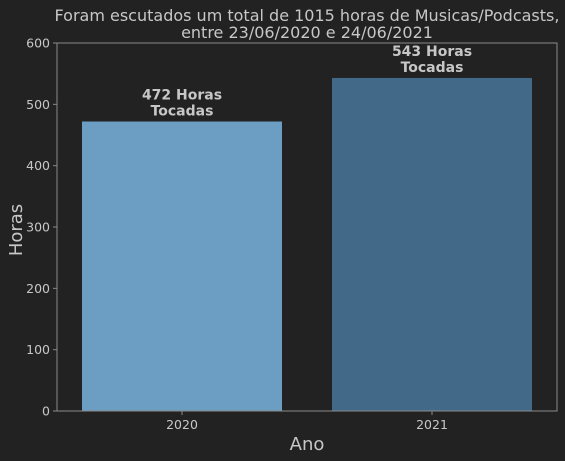 Image resolution: width=565 pixels, height=461 pixels. What do you see at coordinates (16, 230) in the screenshot?
I see `y-axis-label: Horas` at bounding box center [16, 230].